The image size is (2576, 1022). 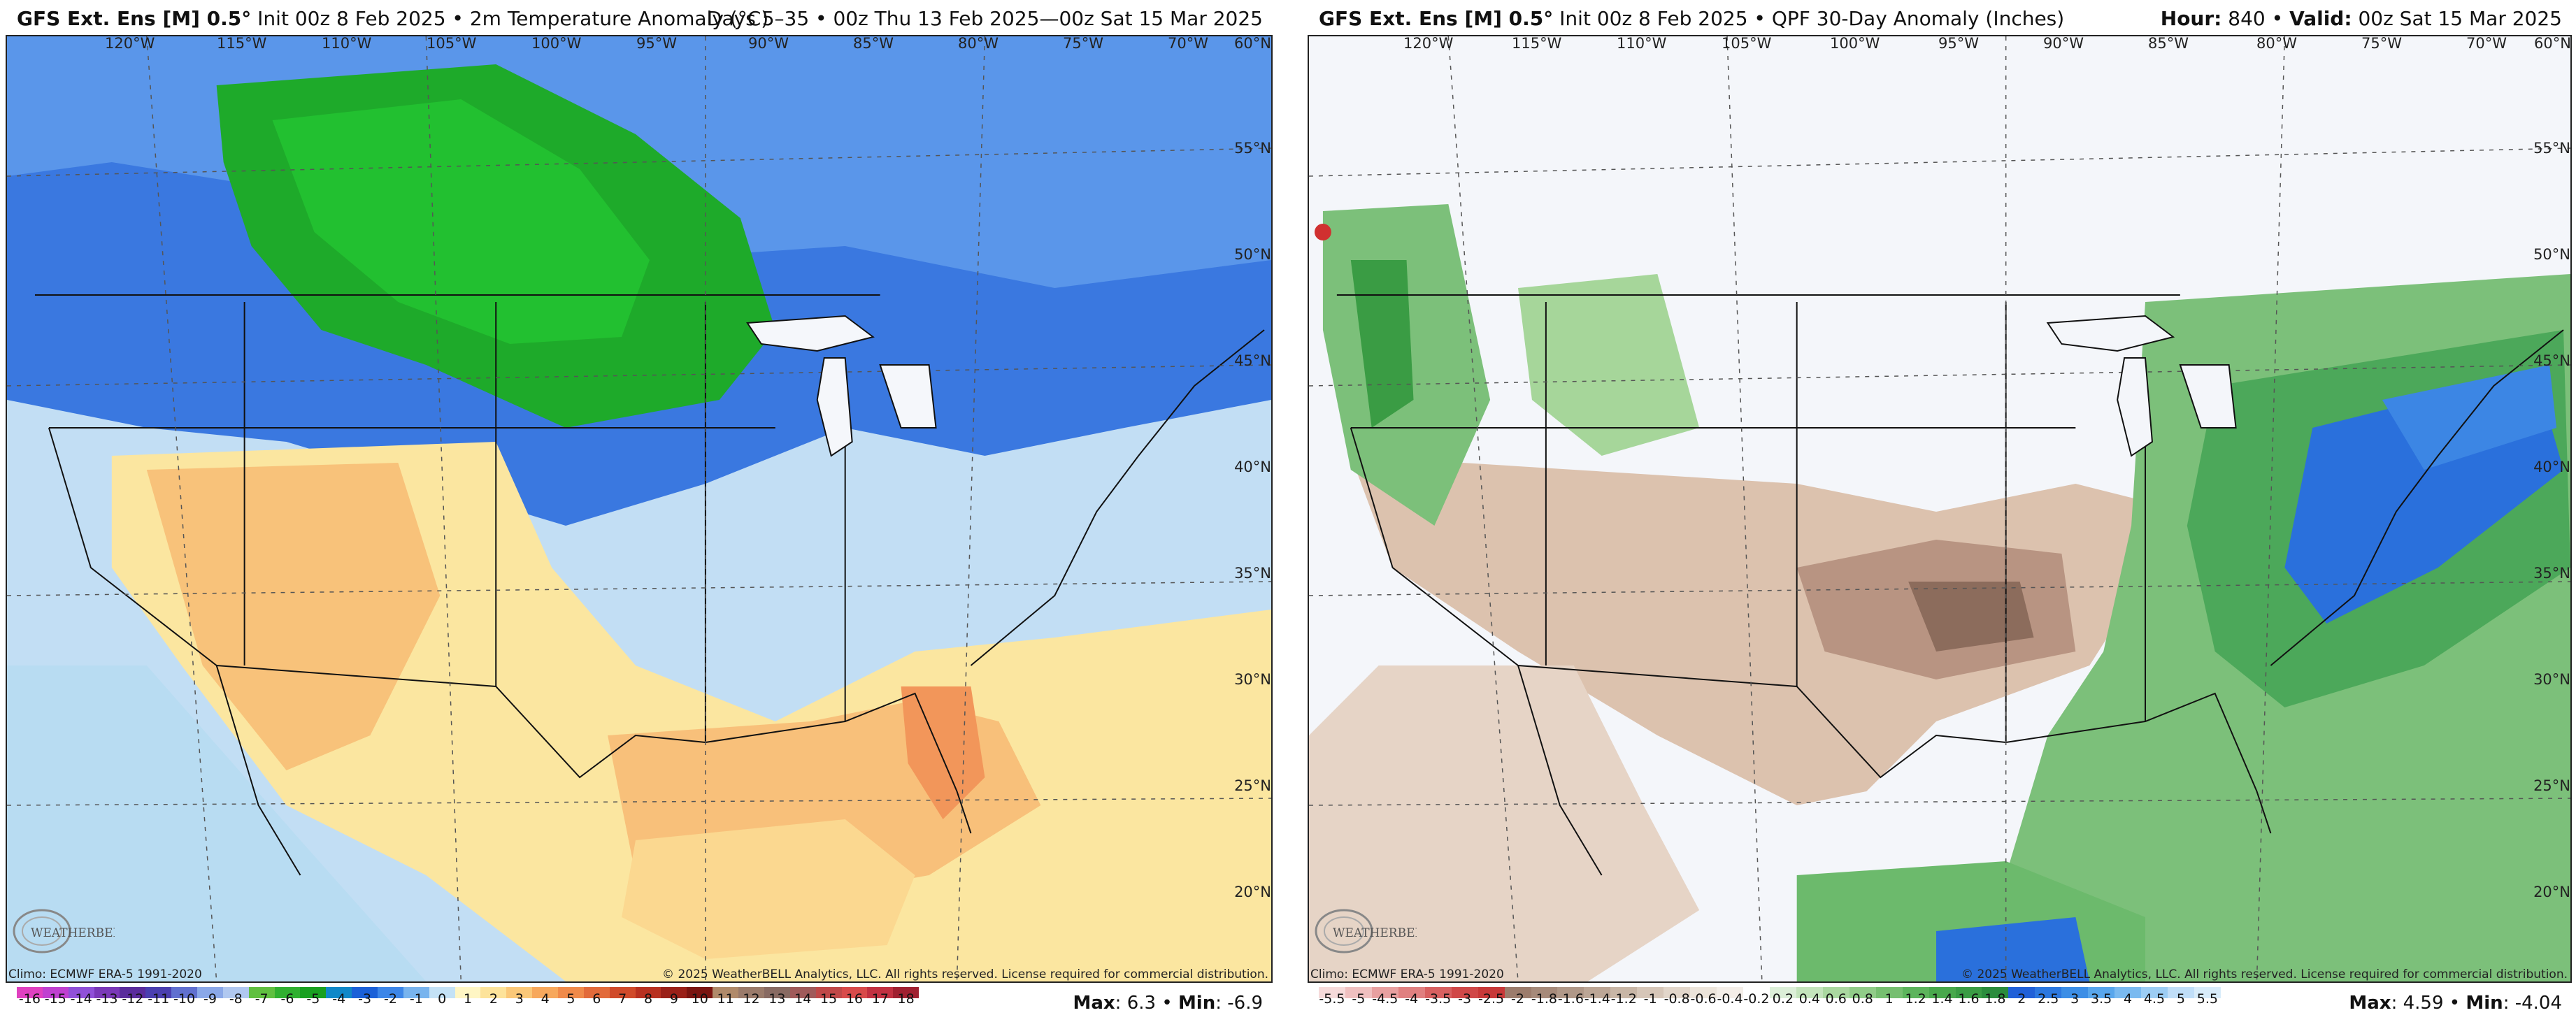 What do you see at coordinates (1245, 1003) in the screenshot?
I see `min-value: -6.9` at bounding box center [1245, 1003].